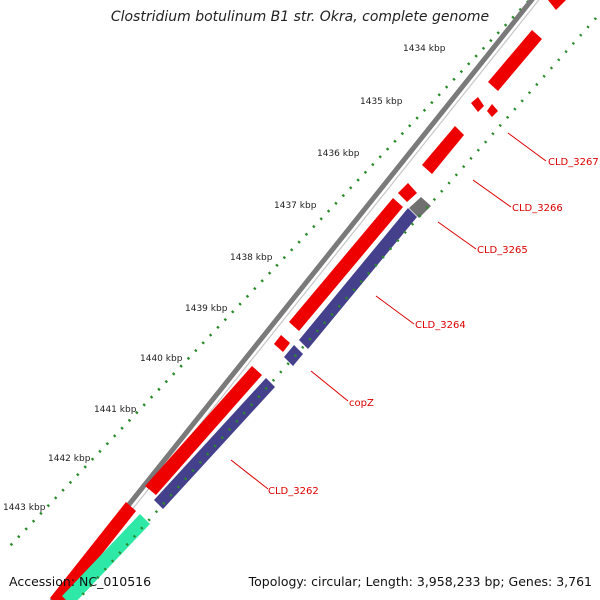  Describe the element at coordinates (338, 154) in the screenshot. I see `tick-label-1436: 1436 kbp` at that location.